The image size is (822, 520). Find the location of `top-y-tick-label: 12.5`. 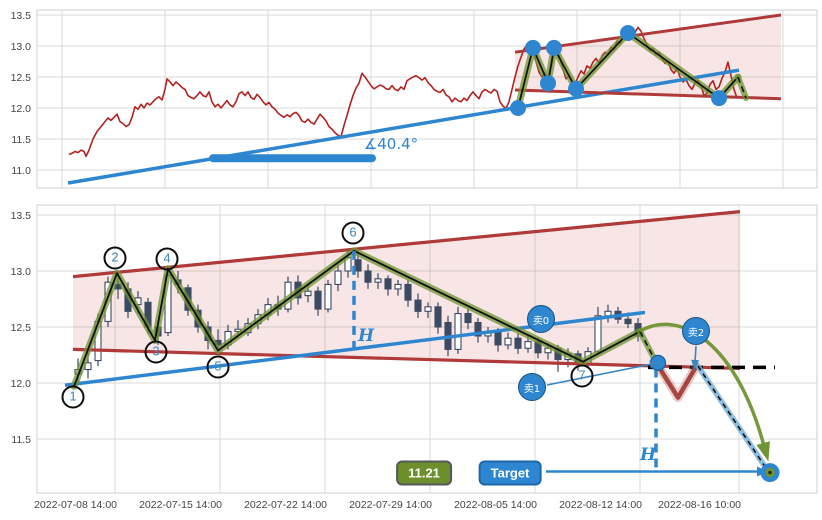

top-y-tick-label: 12.5 is located at coordinates (21, 78).